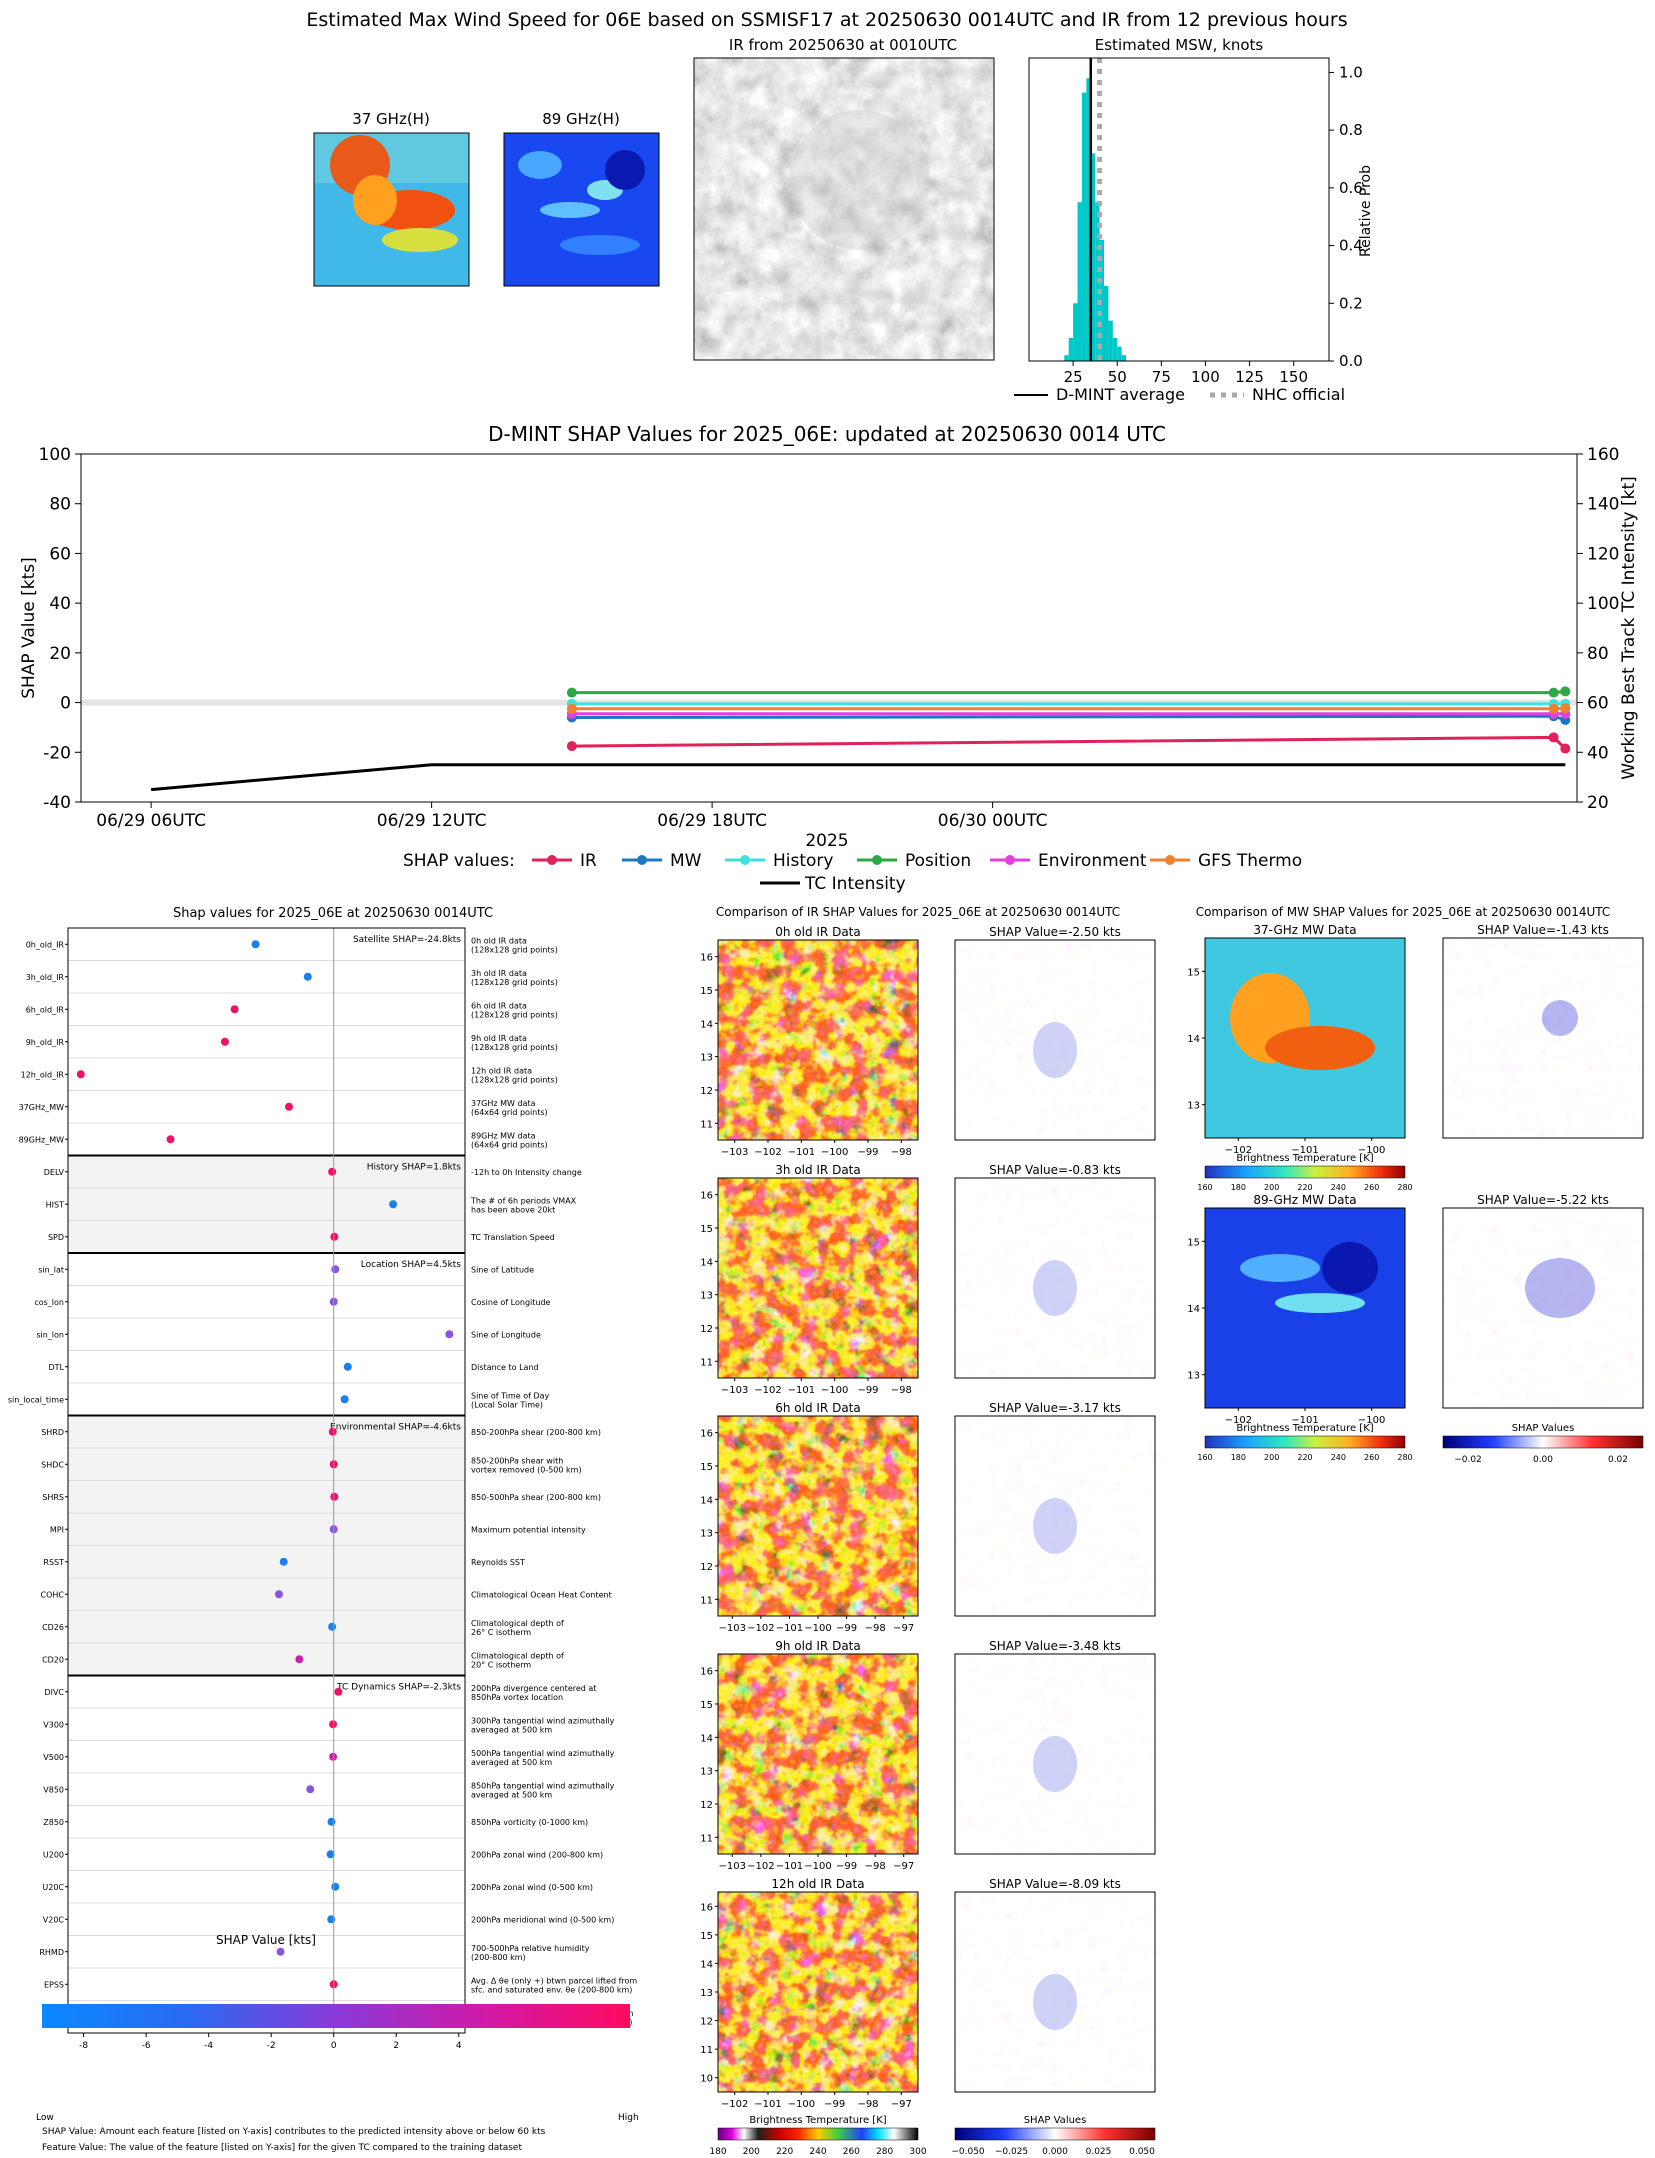  I want to click on mw-colorbar-tick-label: 220, so click(1304, 1187).